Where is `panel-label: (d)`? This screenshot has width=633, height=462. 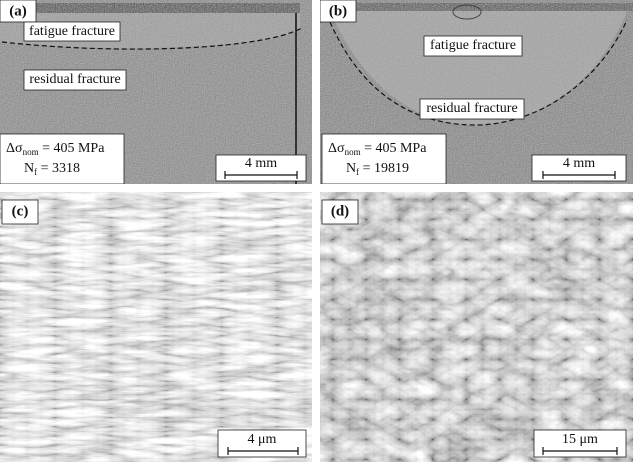
panel-label: (d) is located at coordinates (340, 211).